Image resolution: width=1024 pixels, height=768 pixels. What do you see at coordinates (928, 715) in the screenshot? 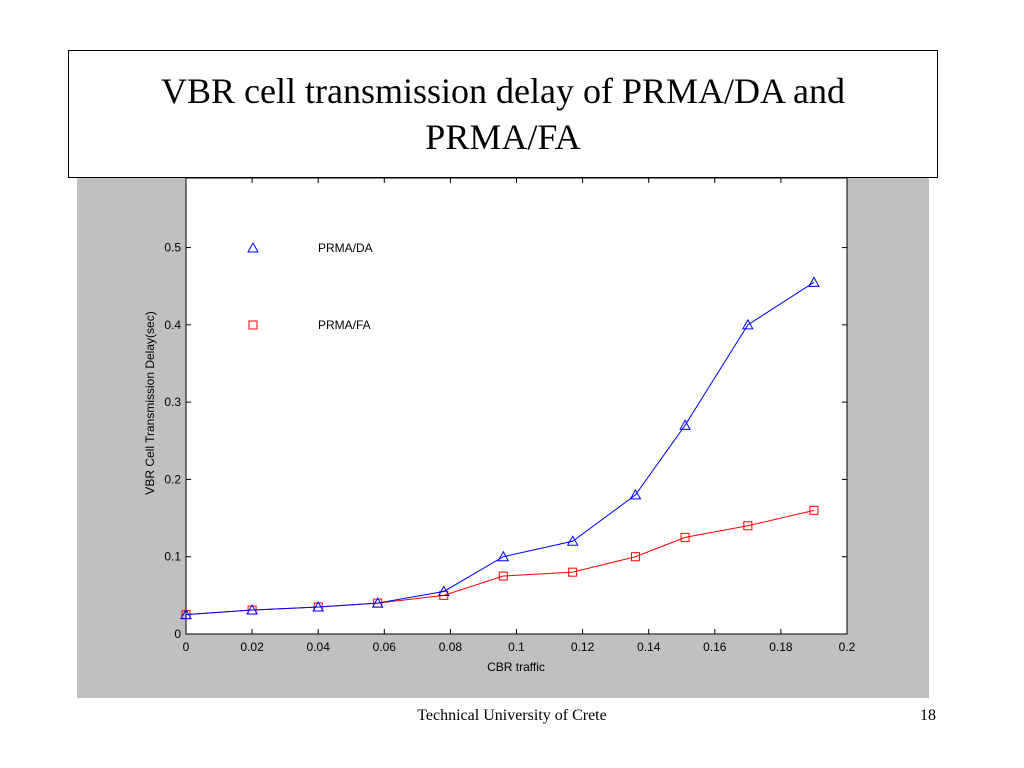
I see `page-number: 18` at bounding box center [928, 715].